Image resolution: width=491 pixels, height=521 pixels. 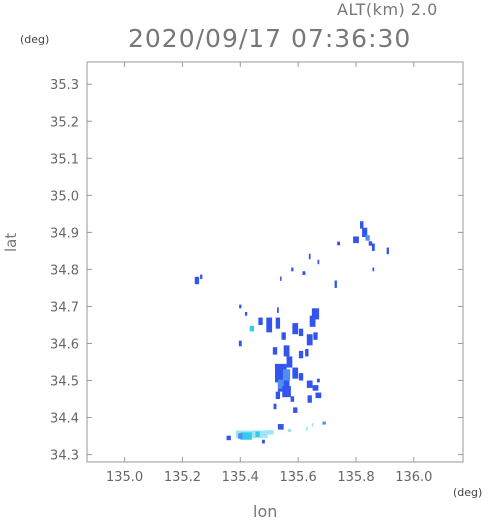 What do you see at coordinates (64, 270) in the screenshot?
I see `y-tick-label: 34.8` at bounding box center [64, 270].